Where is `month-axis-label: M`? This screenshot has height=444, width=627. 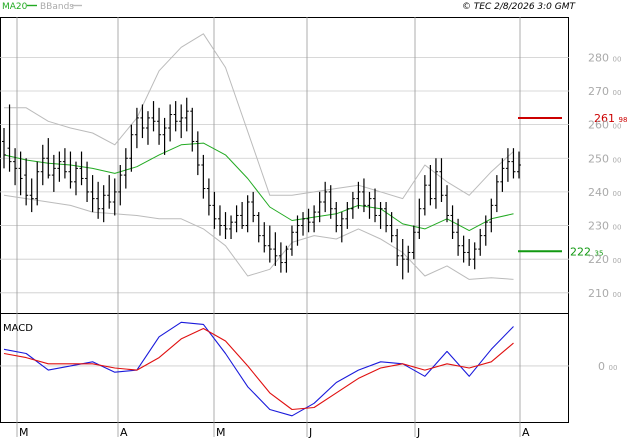 month-axis-label: M is located at coordinates (24, 432).